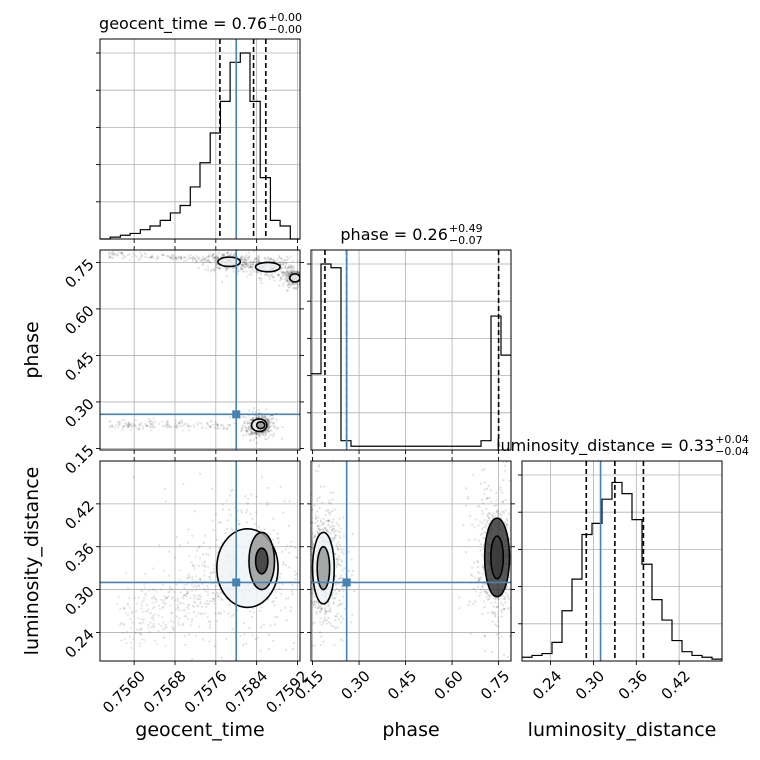 The width and height of the screenshot is (760, 760). I want to click on contour-level, so click(294, 278).